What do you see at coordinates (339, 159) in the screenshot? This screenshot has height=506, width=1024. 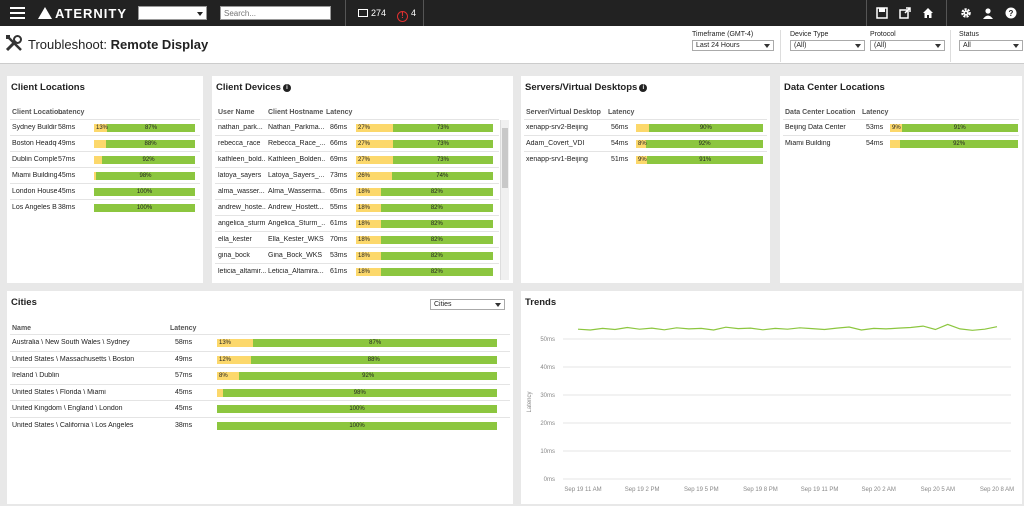 I see `latency-value: 69ms` at bounding box center [339, 159].